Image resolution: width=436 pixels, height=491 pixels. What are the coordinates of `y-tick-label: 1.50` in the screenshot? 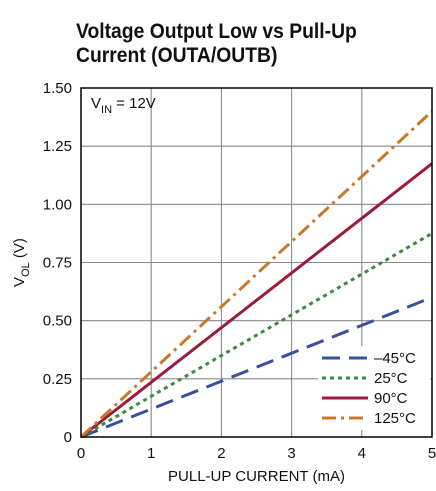 It's located at (57, 88).